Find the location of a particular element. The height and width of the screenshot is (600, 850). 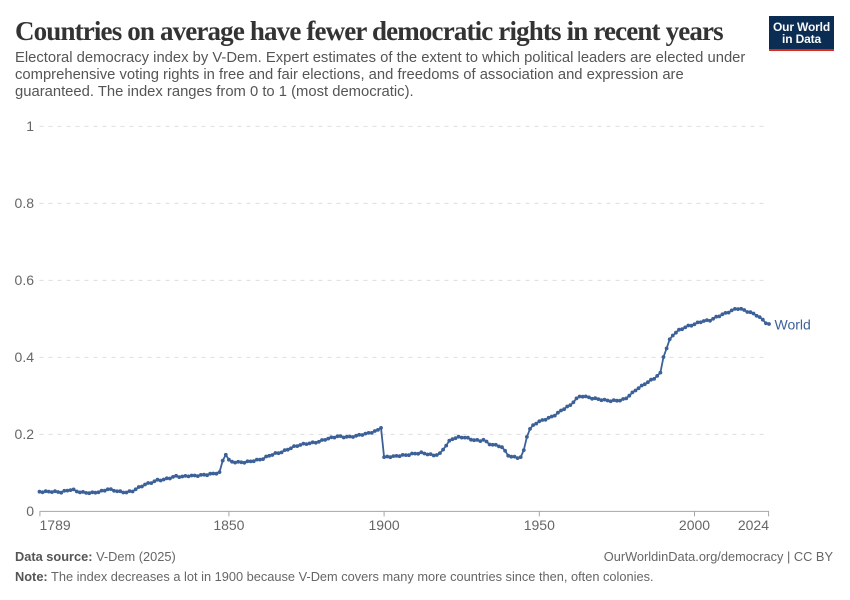

svg-text: 2024 is located at coordinates (753, 525).